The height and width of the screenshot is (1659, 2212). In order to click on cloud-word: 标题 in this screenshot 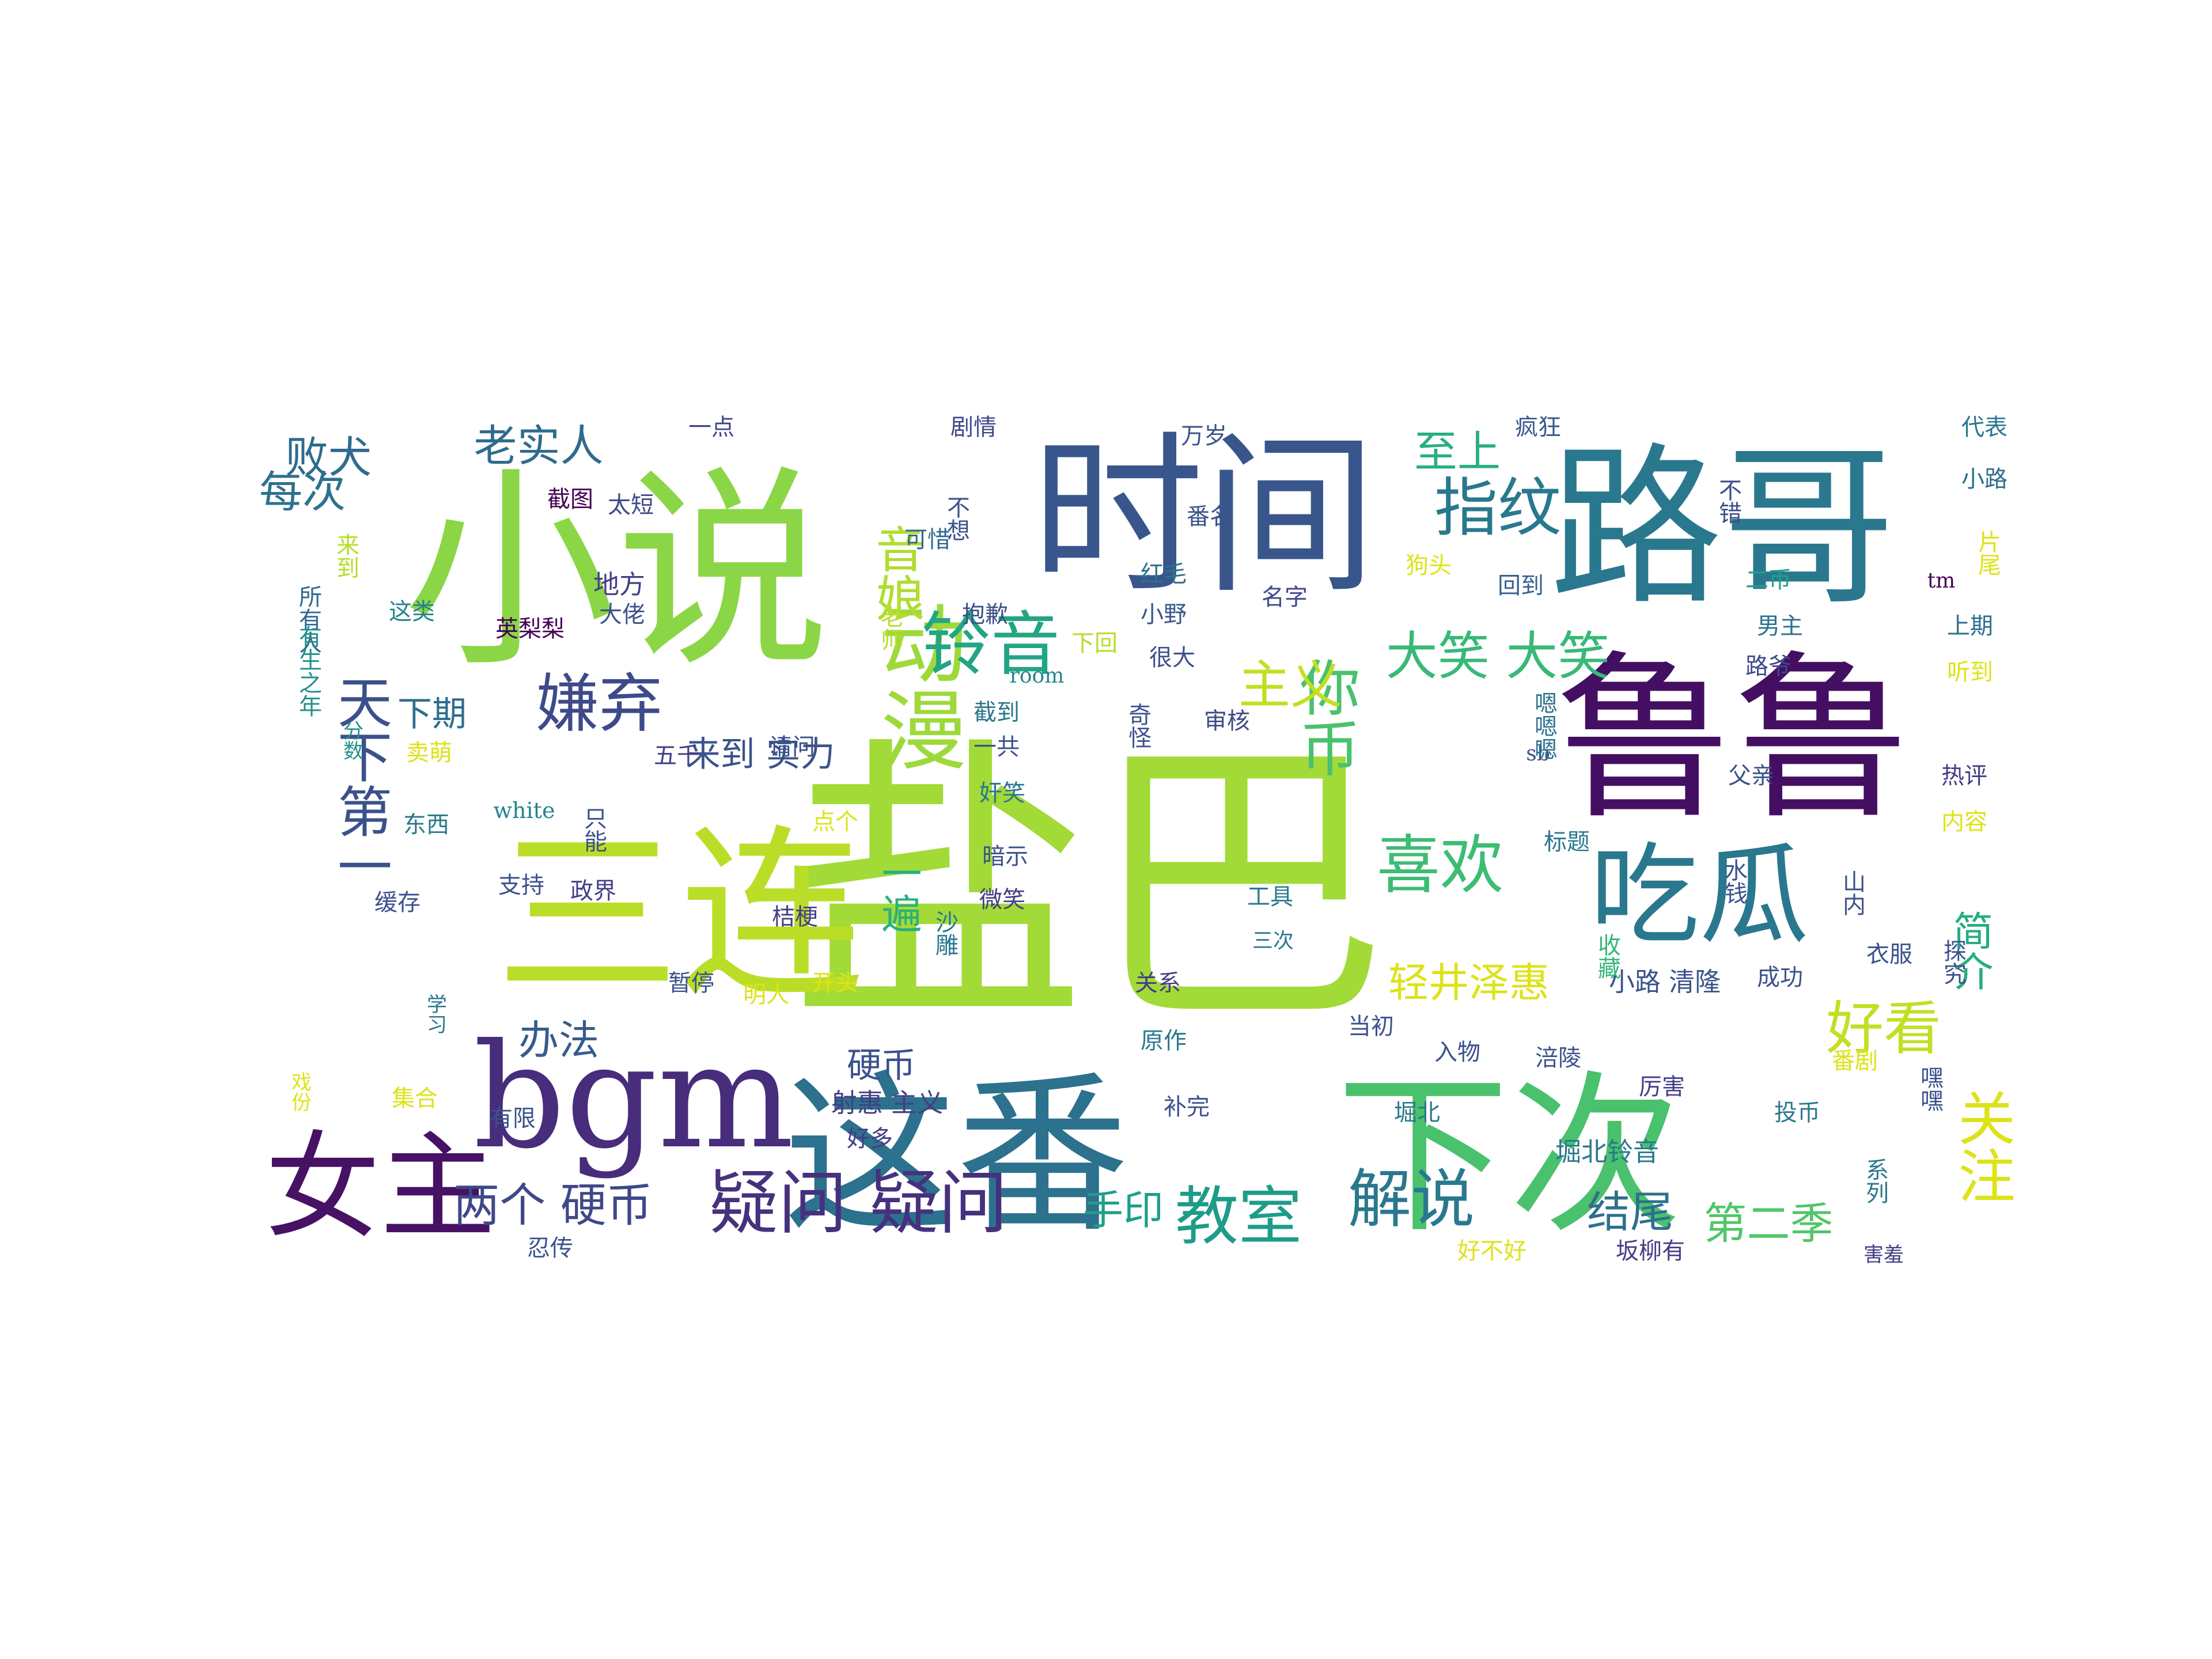, I will do `click(1567, 842)`.